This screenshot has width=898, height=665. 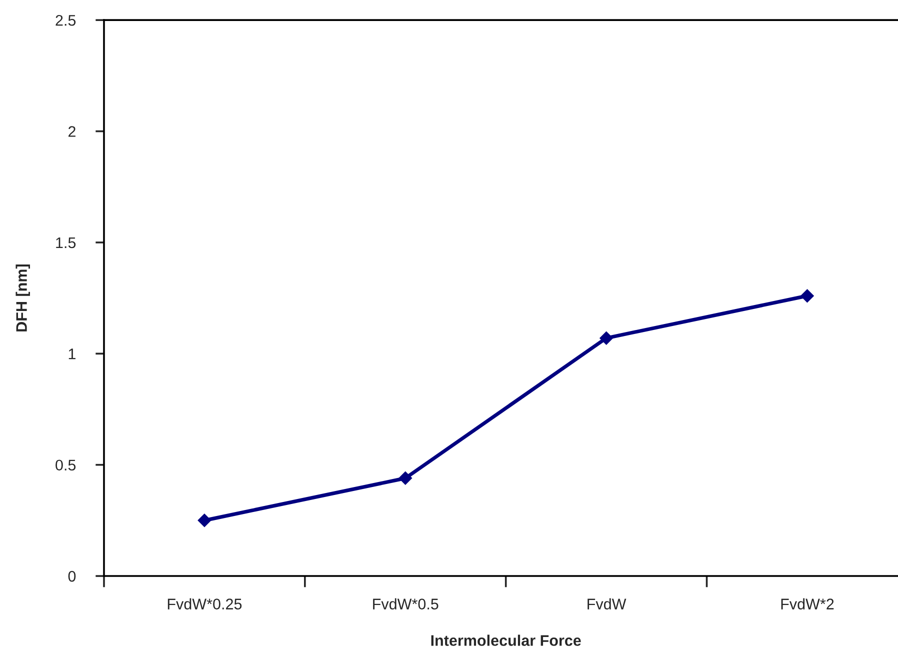 What do you see at coordinates (405, 604) in the screenshot?
I see `x-tick-label: FvdW*0.5` at bounding box center [405, 604].